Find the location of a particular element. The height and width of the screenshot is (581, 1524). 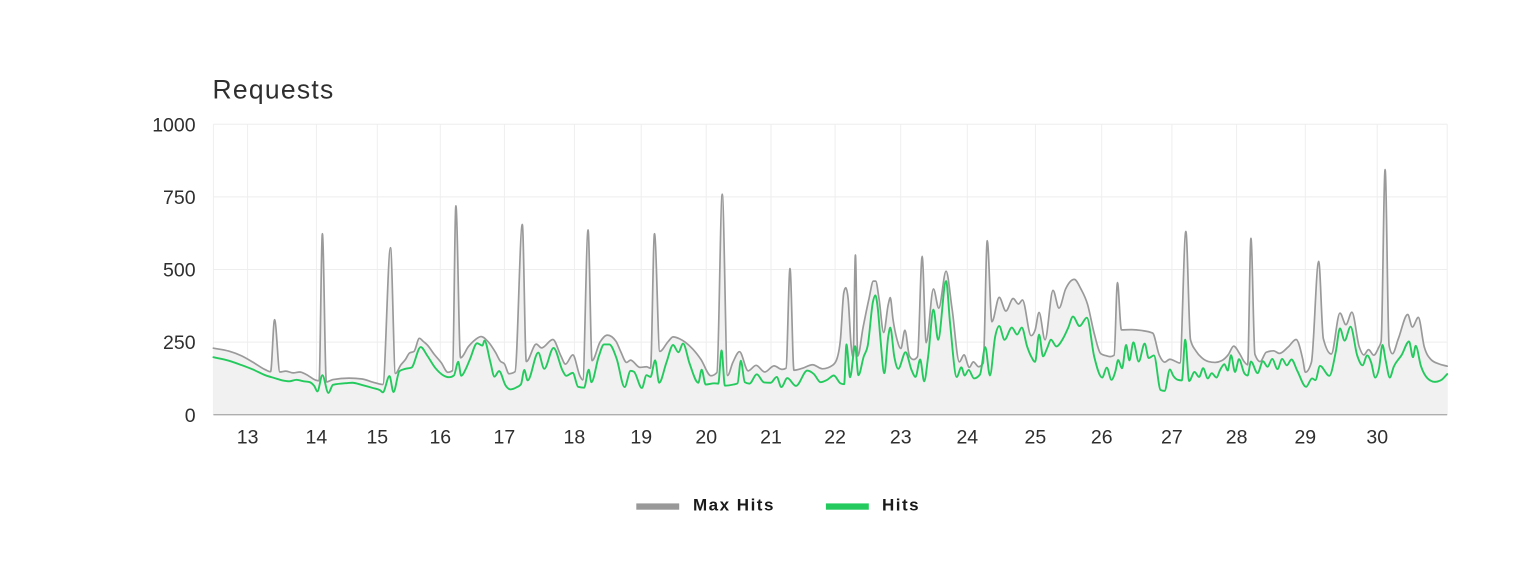

svg-text: Max Hits is located at coordinates (734, 505).